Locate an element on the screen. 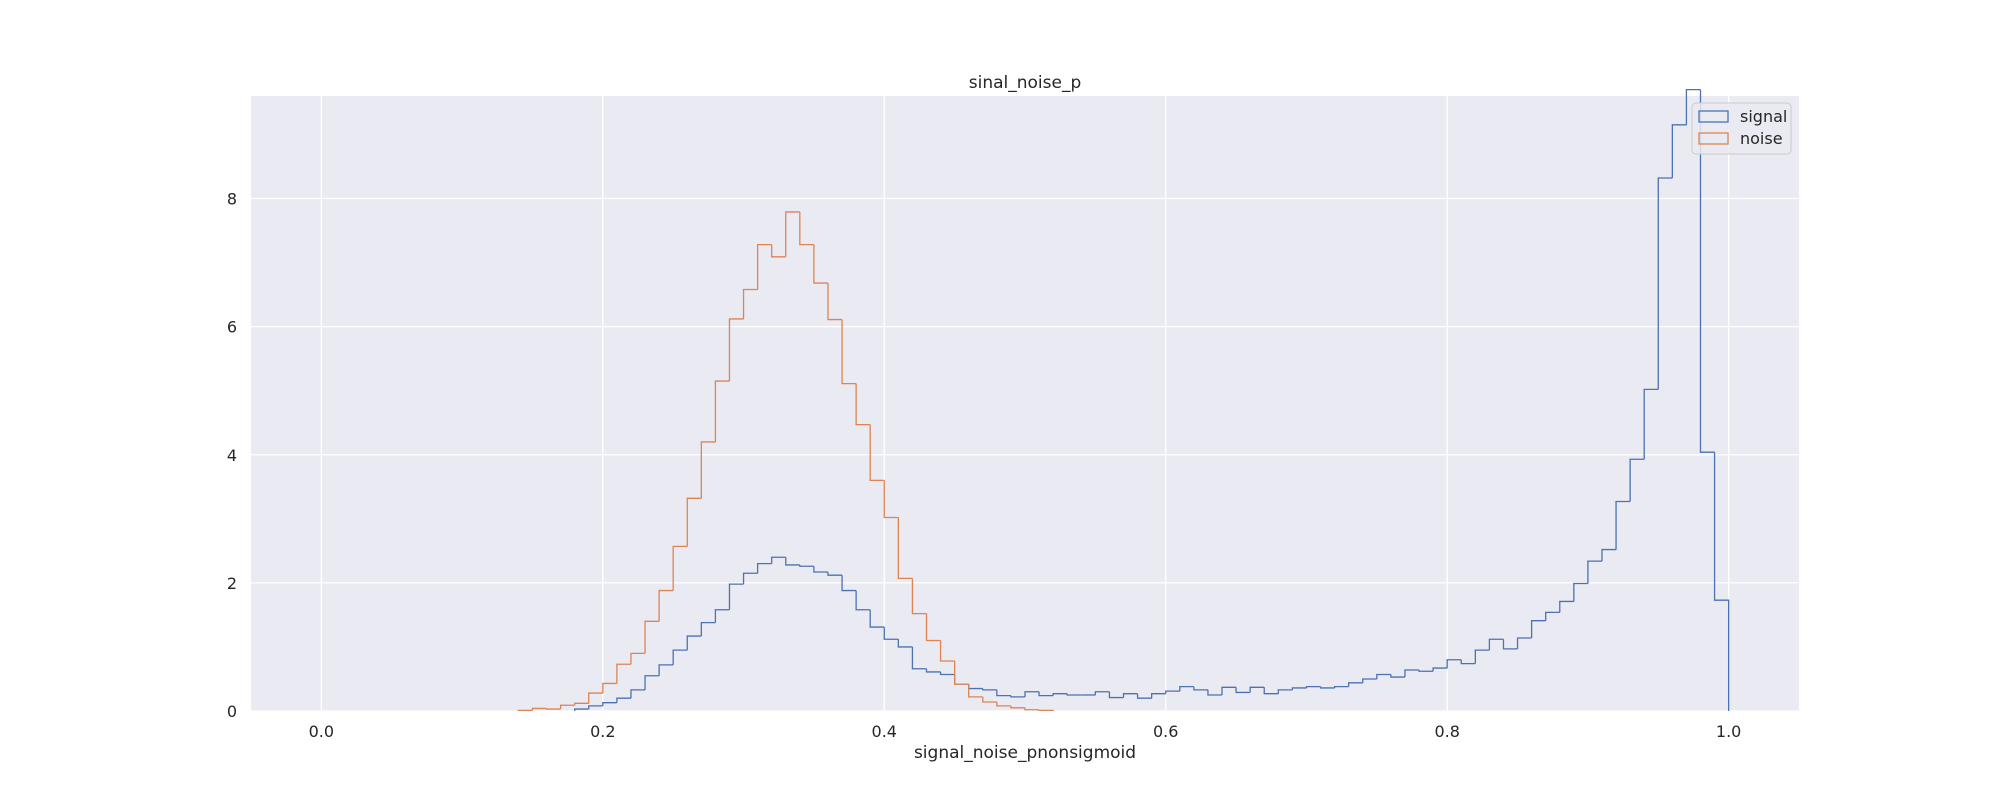 The image size is (2000, 800). x-axis-title: signal_noise_pnonsigmoid is located at coordinates (1025, 753).